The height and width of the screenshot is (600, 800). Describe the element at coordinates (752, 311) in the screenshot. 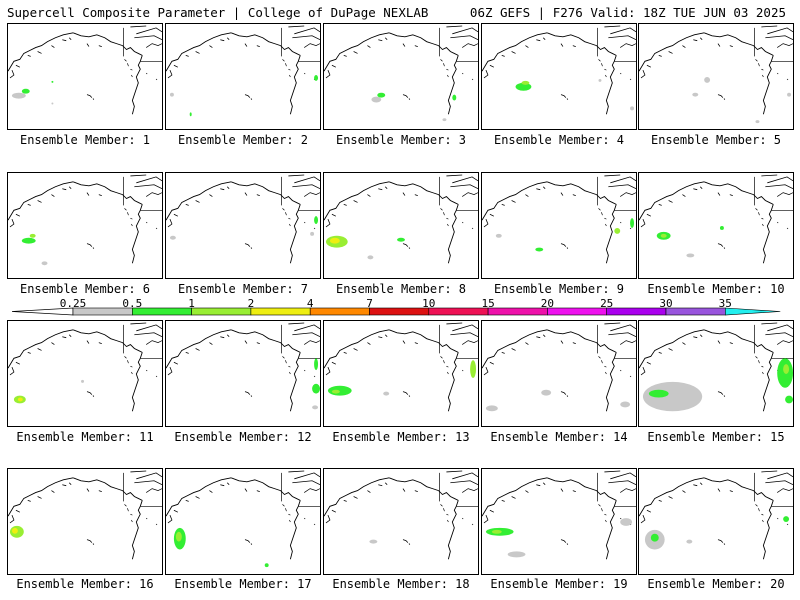

I see `colorbar-right-arrow` at that location.